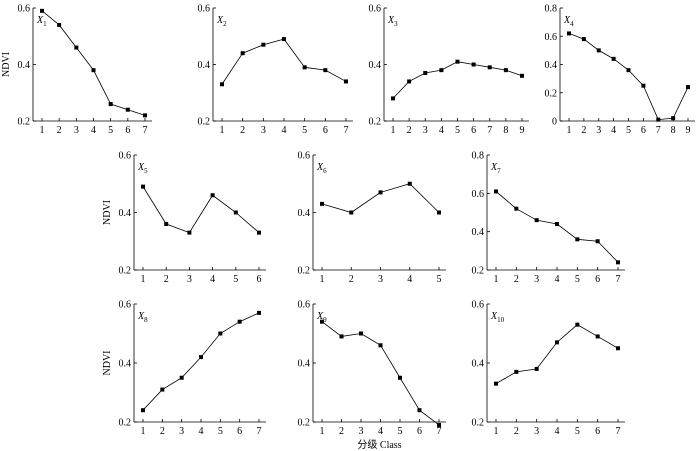 The height and width of the screenshot is (451, 700). What do you see at coordinates (146, 320) in the screenshot?
I see `panel-label-sub: 8` at bounding box center [146, 320].